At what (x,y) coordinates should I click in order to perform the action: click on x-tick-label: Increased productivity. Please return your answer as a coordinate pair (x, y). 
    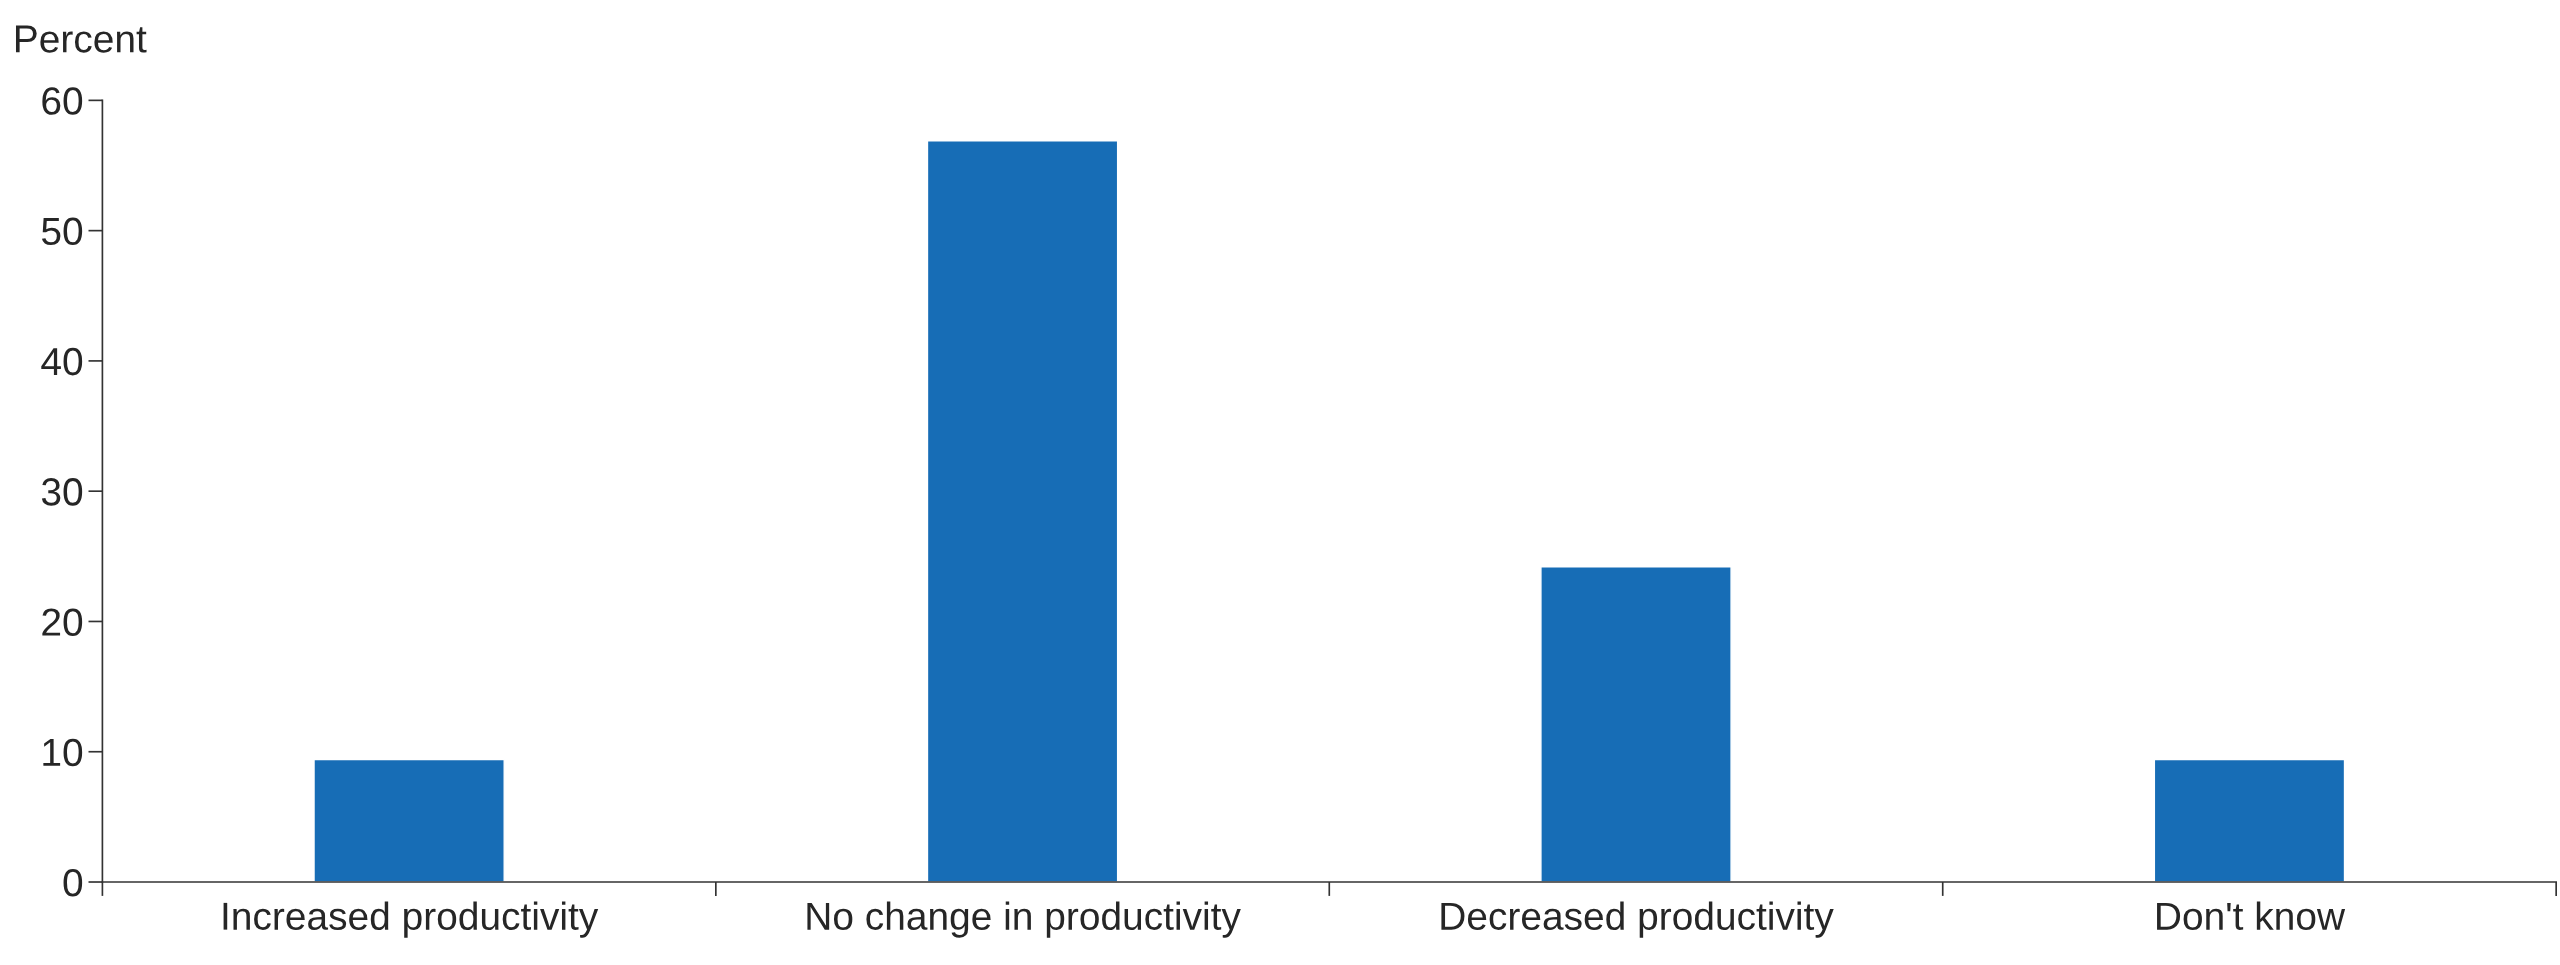
    Looking at the image, I should click on (411, 919).